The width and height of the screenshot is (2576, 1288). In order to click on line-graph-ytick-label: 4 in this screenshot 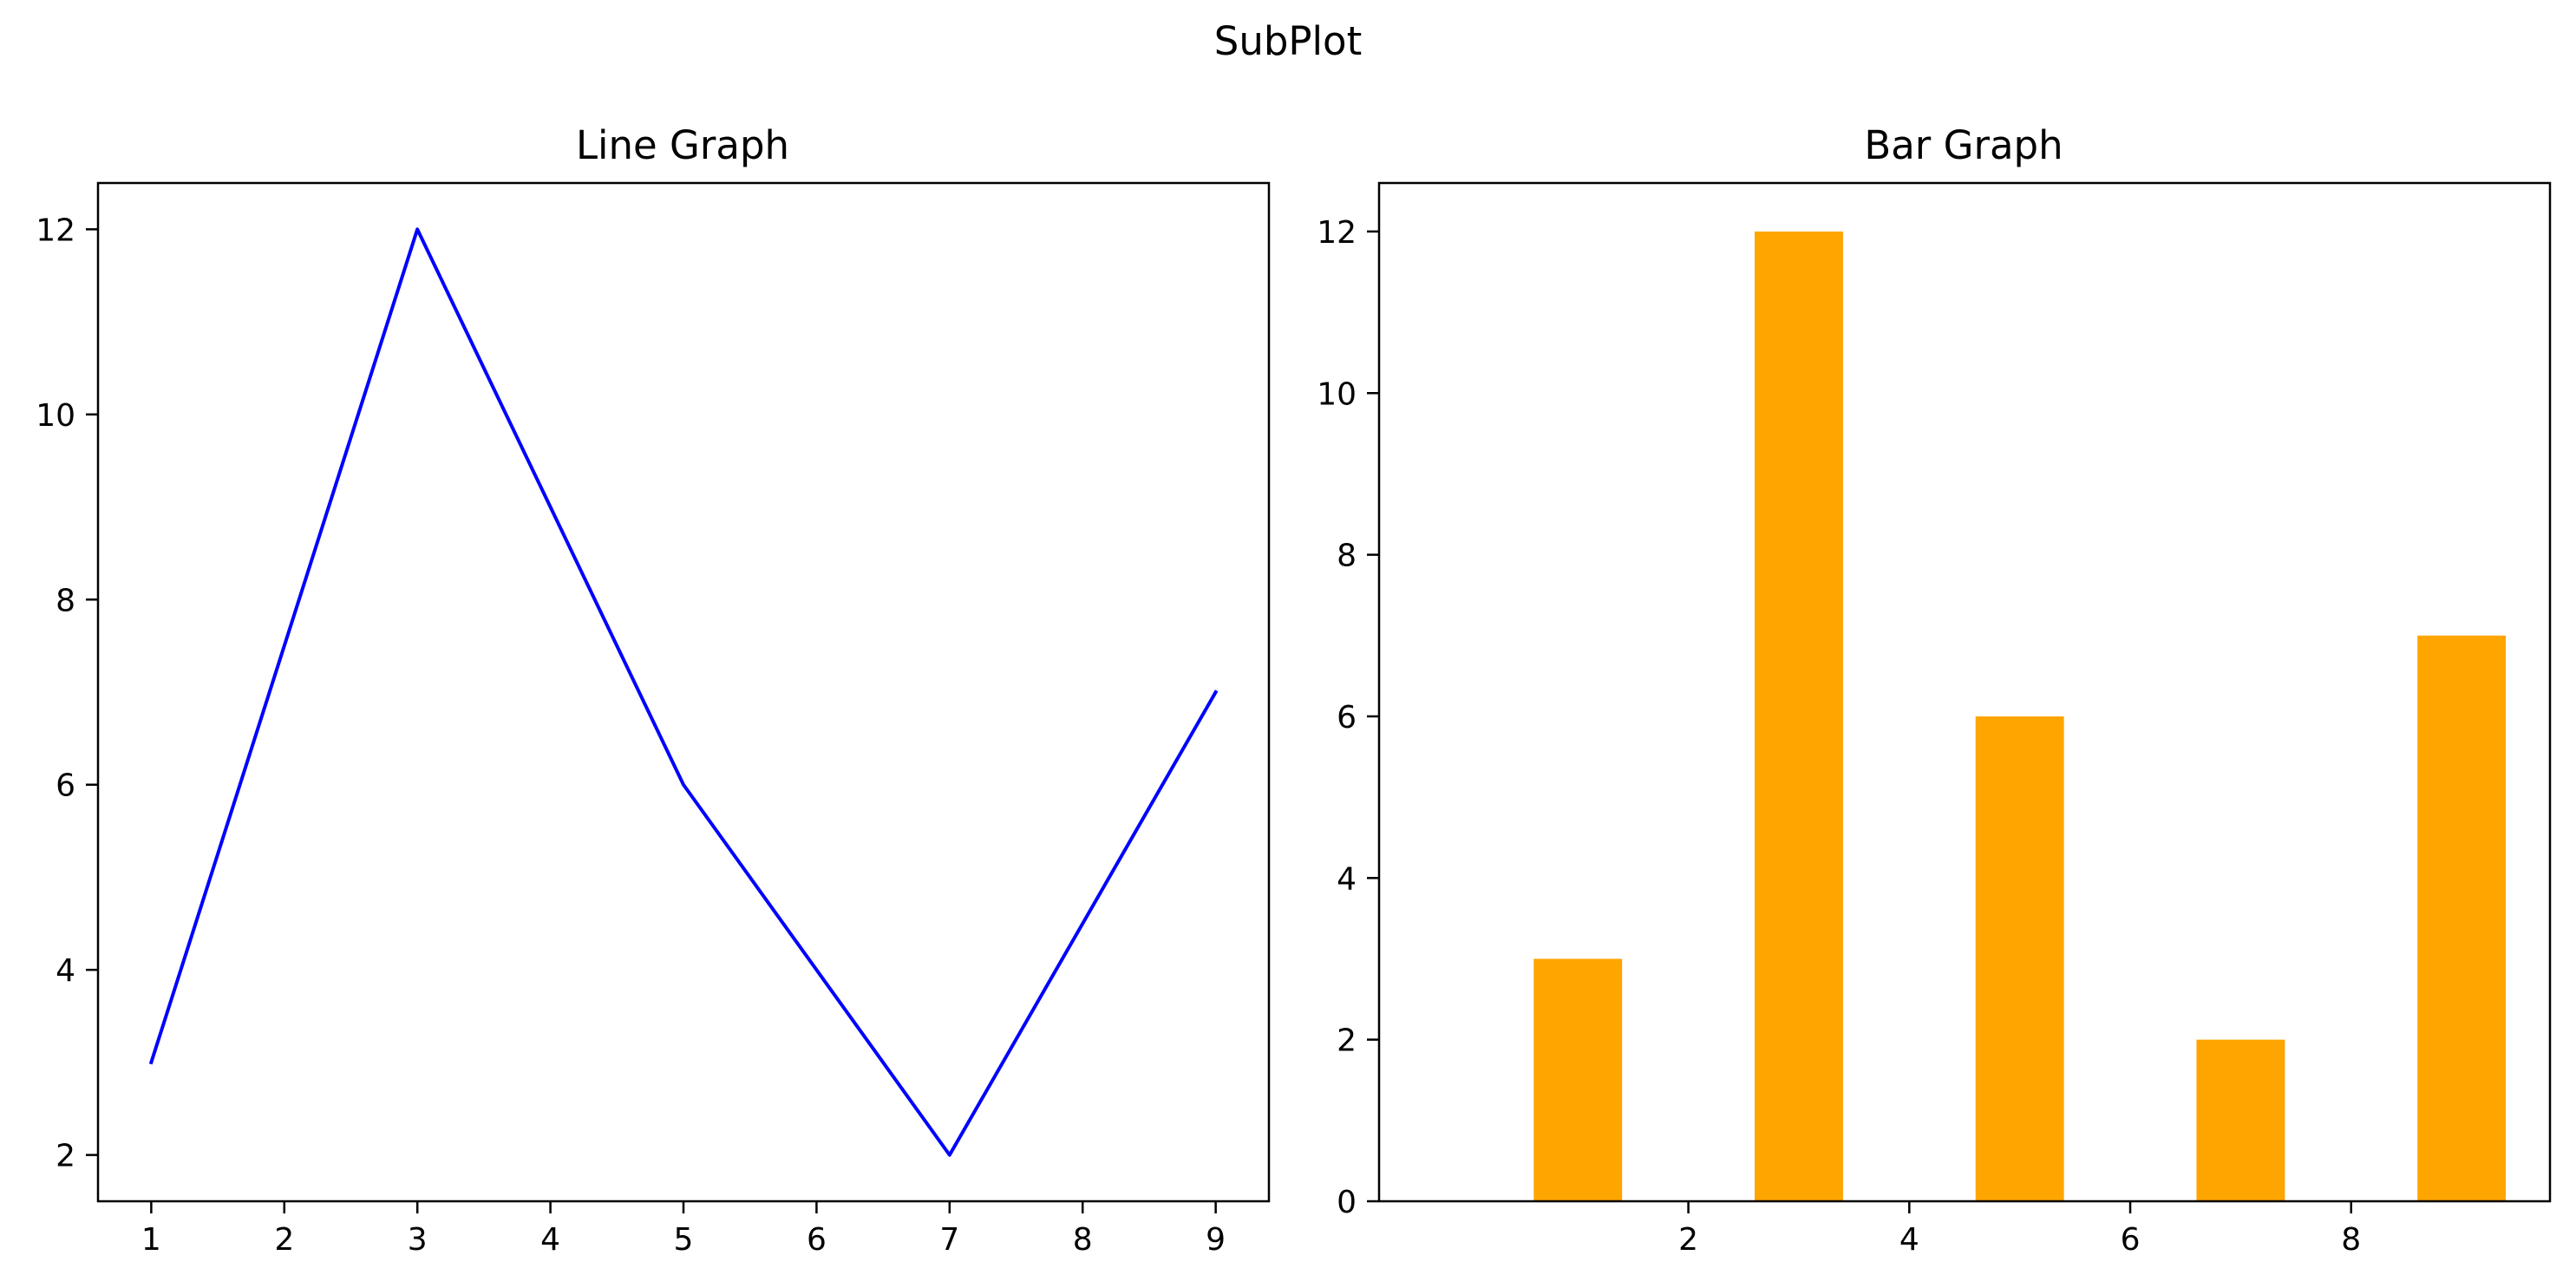, I will do `click(65, 971)`.